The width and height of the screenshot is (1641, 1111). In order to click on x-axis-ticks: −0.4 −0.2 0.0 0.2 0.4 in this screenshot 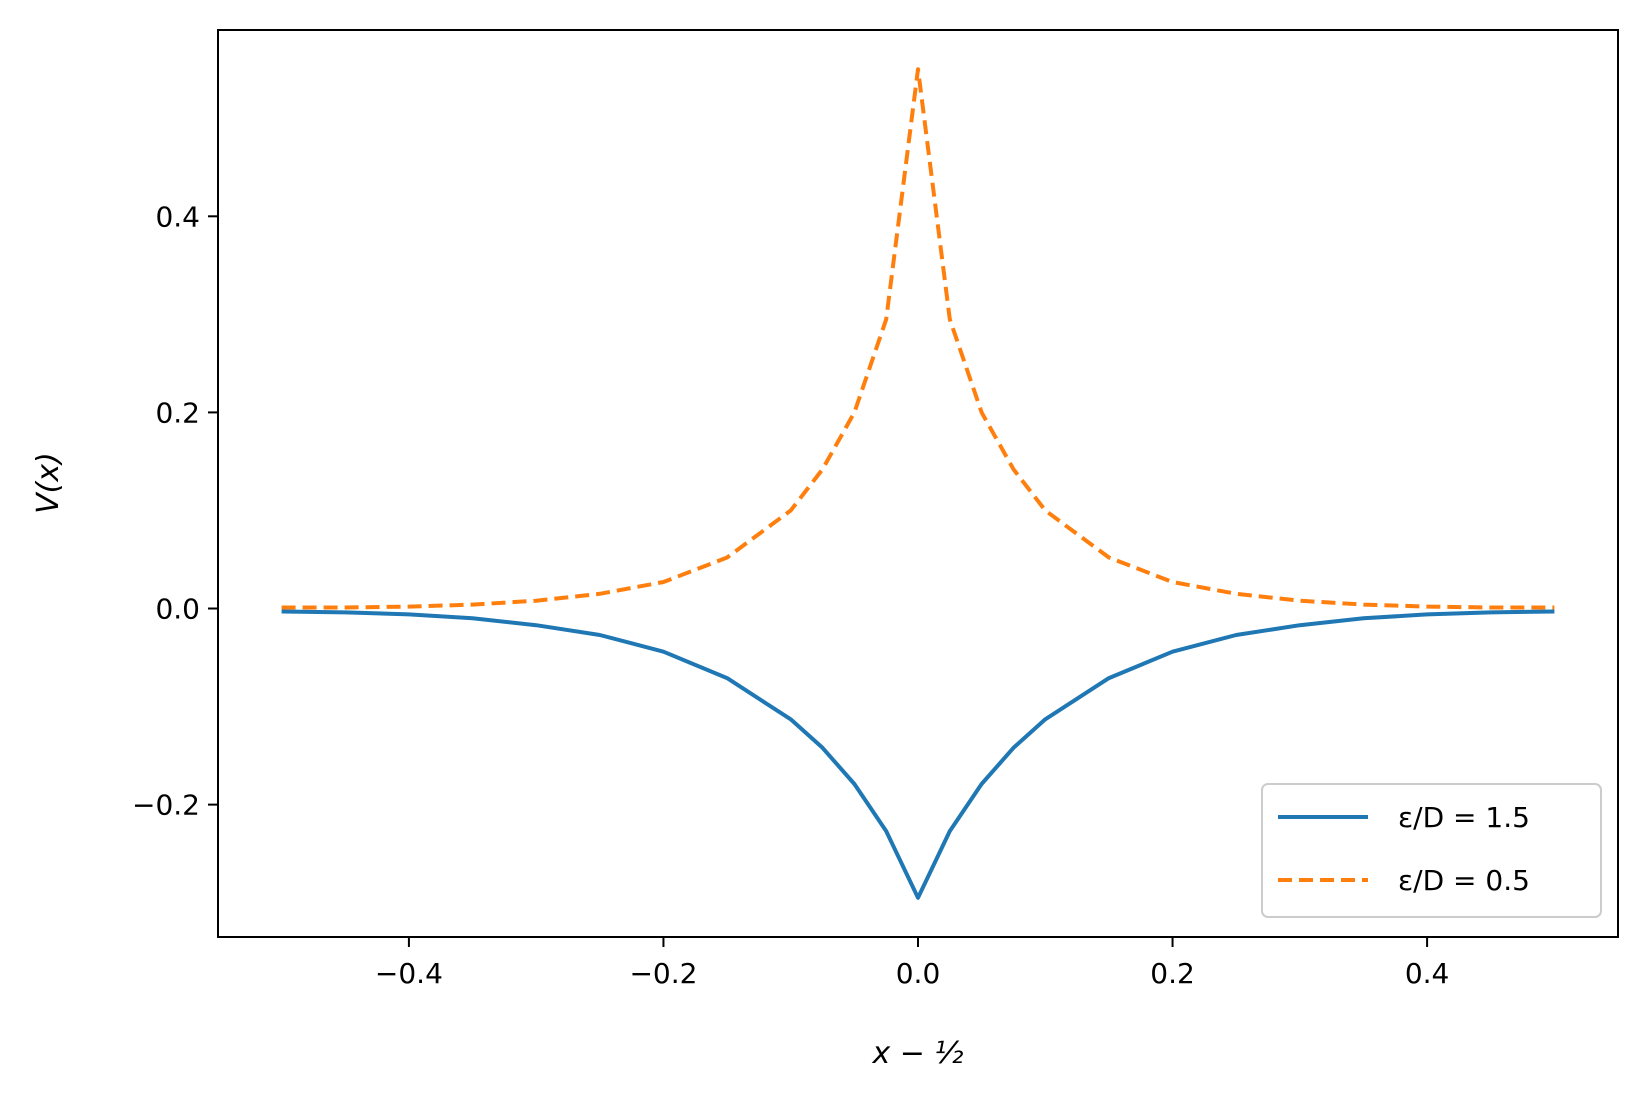, I will do `click(912, 963)`.